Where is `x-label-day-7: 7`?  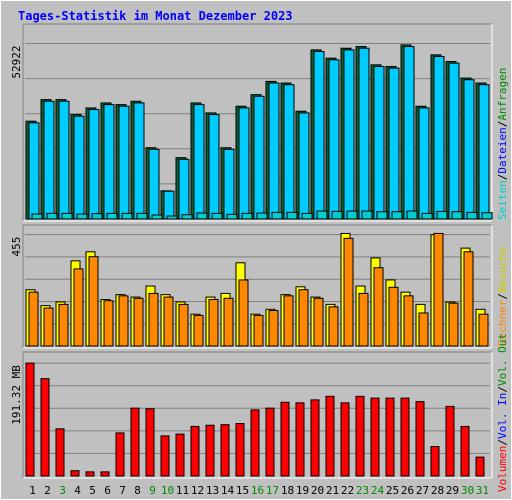
x-label-day-7: 7 is located at coordinates (122, 490).